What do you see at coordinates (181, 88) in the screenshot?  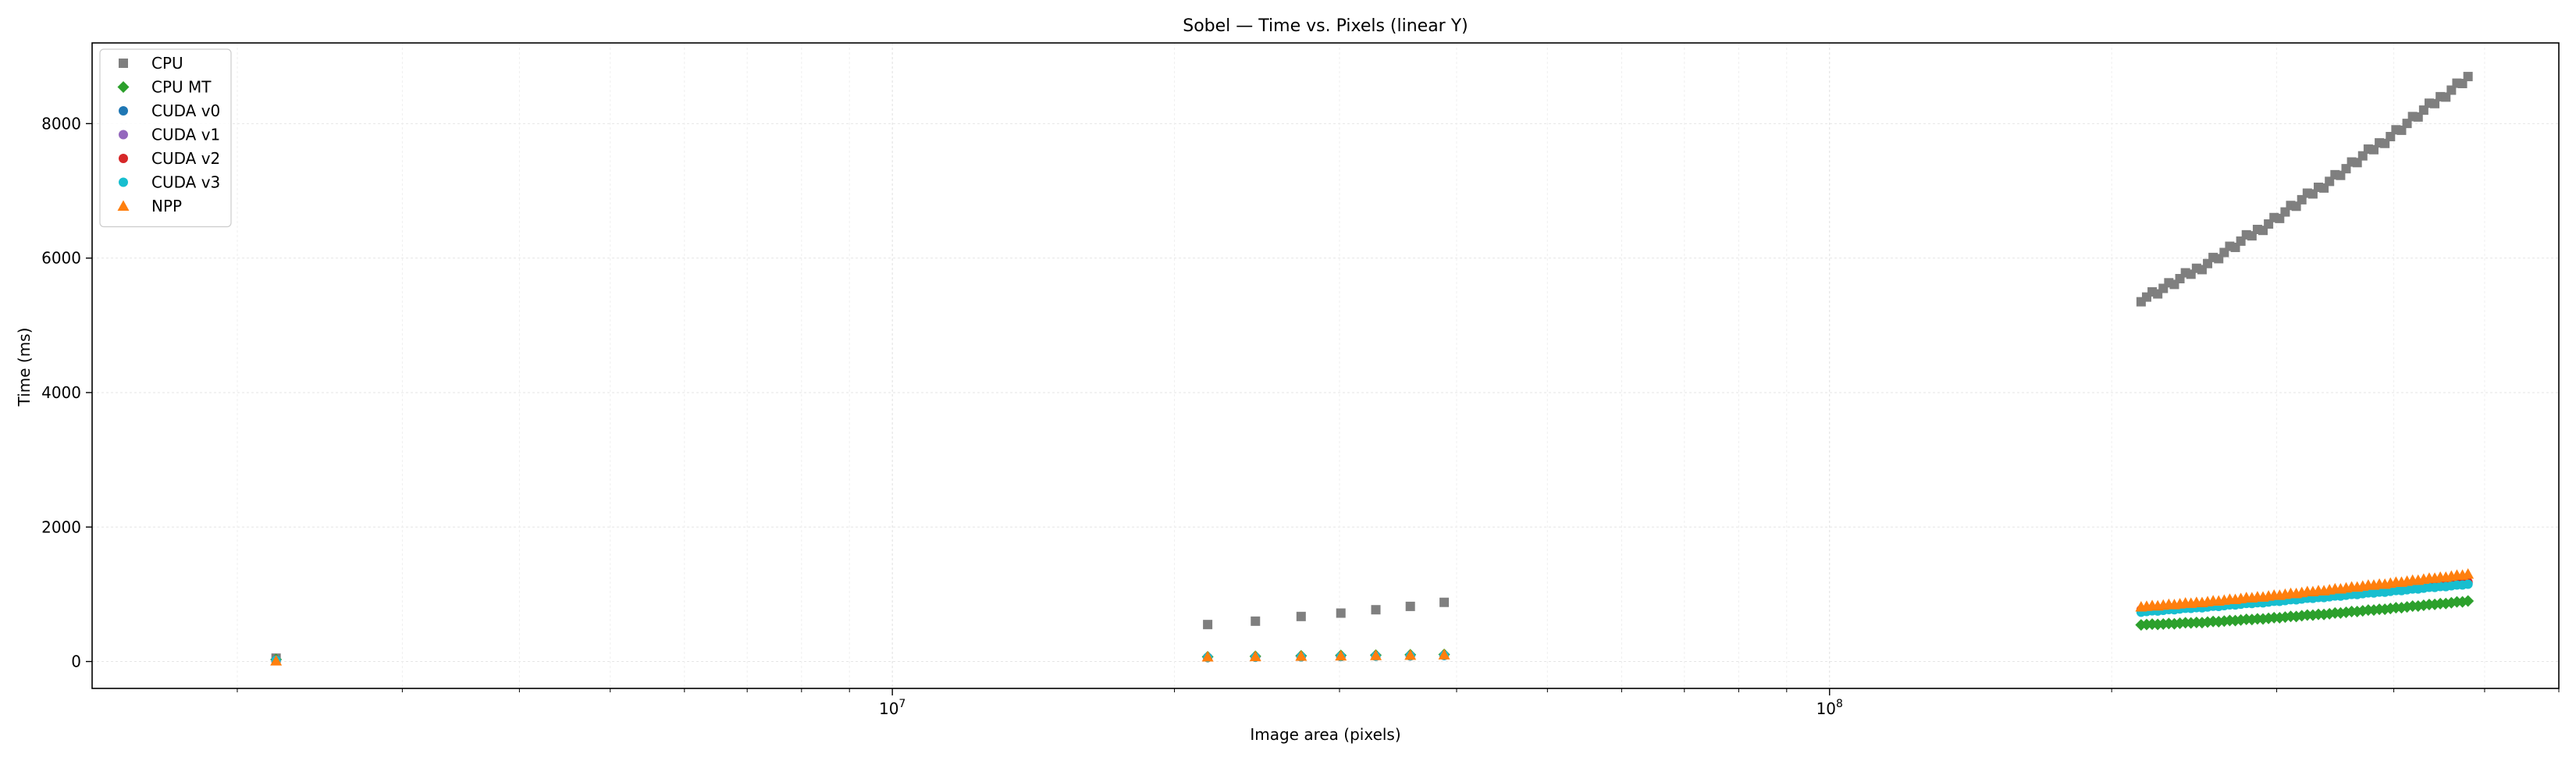 I see `legend-label: CPU MT` at bounding box center [181, 88].